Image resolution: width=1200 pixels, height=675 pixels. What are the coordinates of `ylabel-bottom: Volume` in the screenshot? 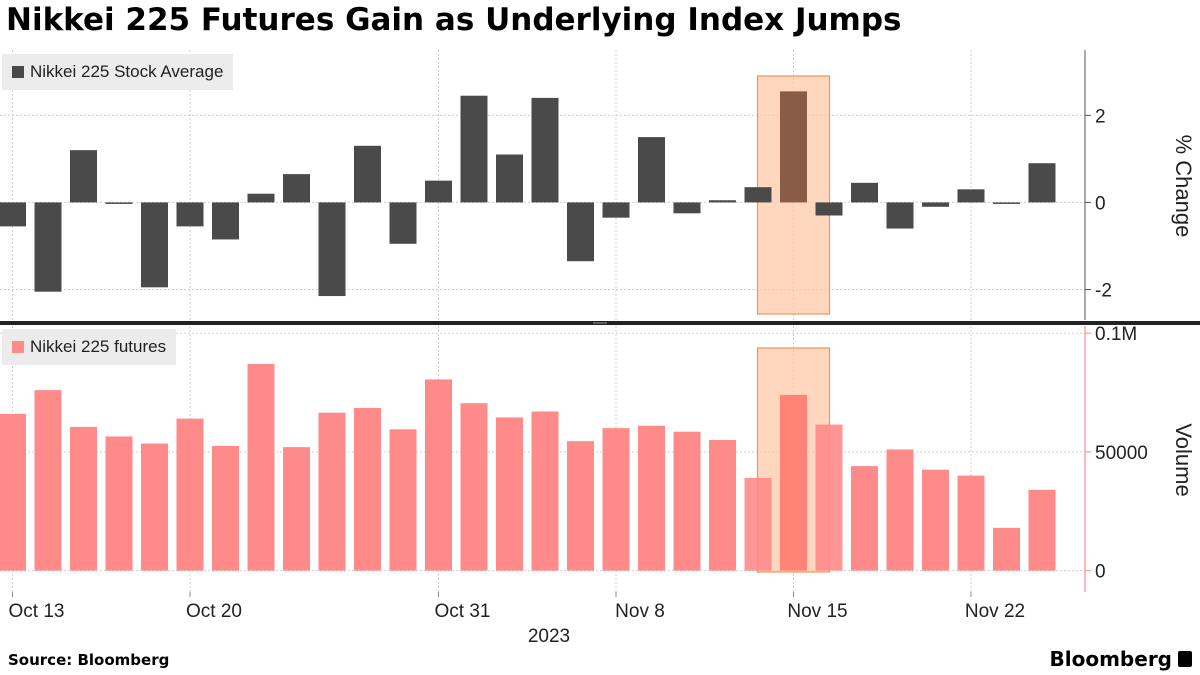 It's located at (1183, 459).